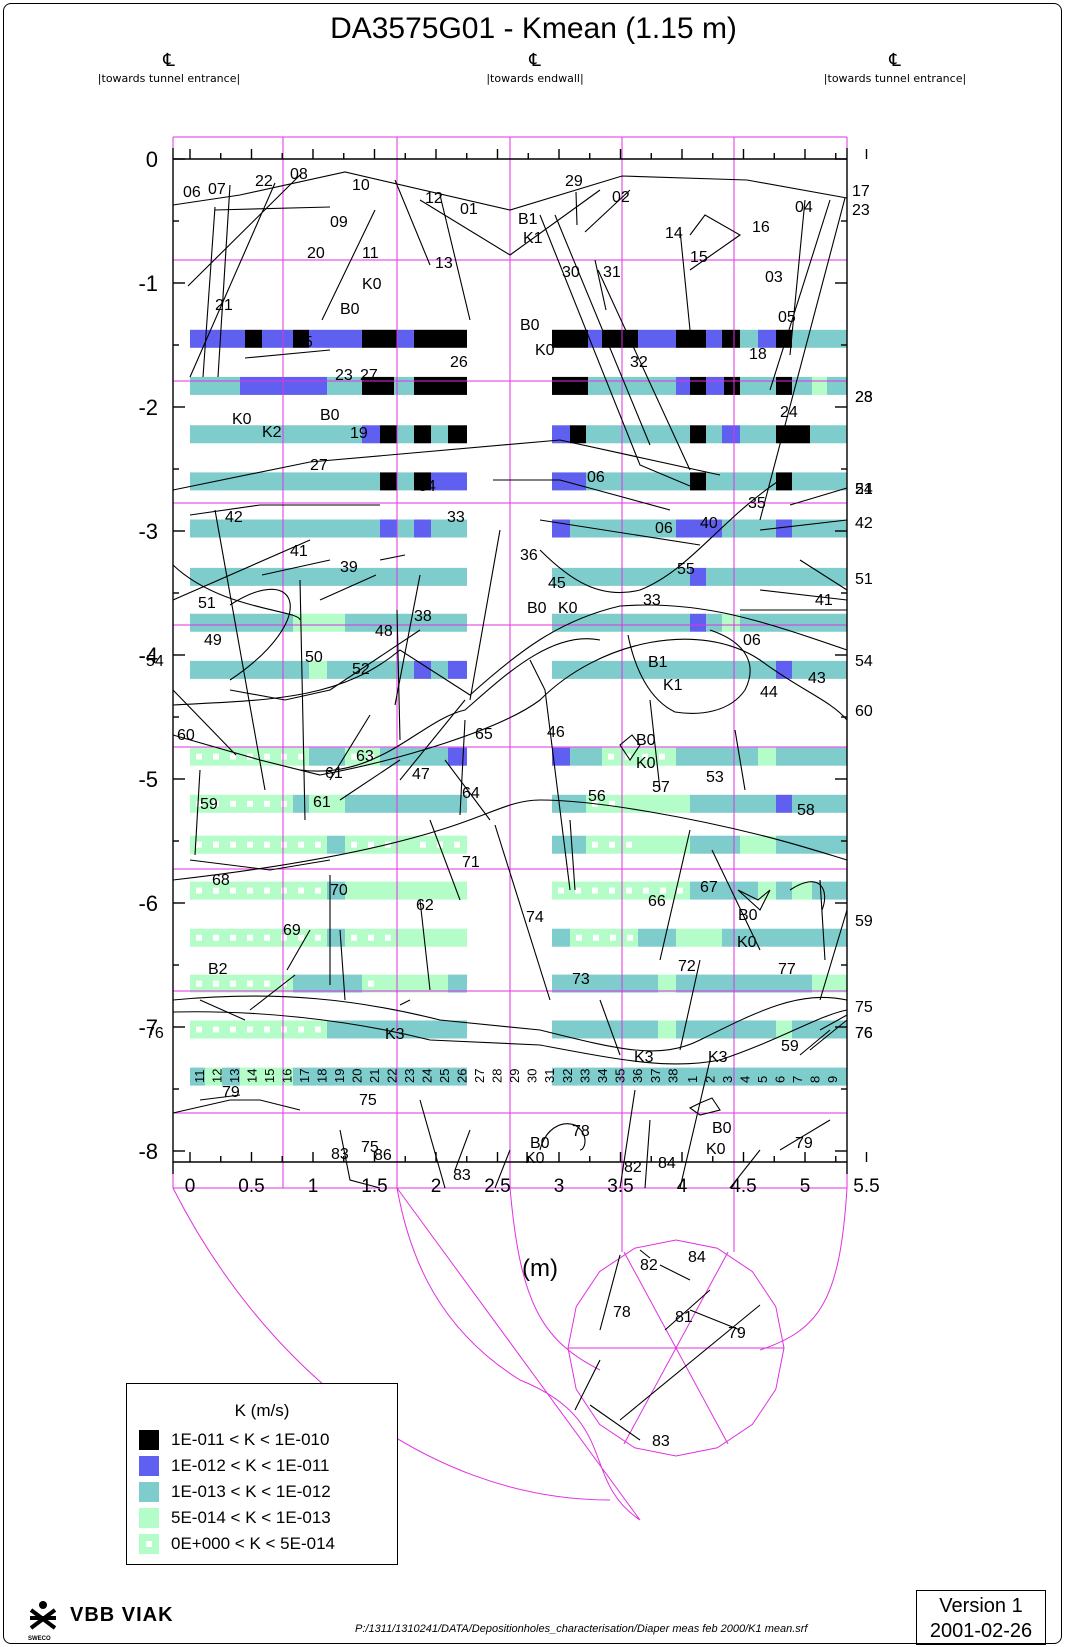 The image size is (1067, 1647). I want to click on fracture-label: 79, so click(804, 1143).